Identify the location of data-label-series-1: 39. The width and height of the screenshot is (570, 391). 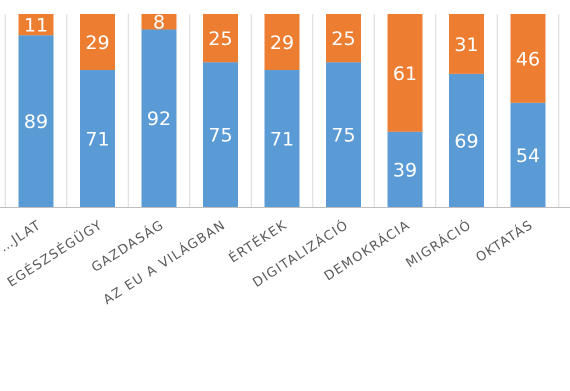
(405, 170).